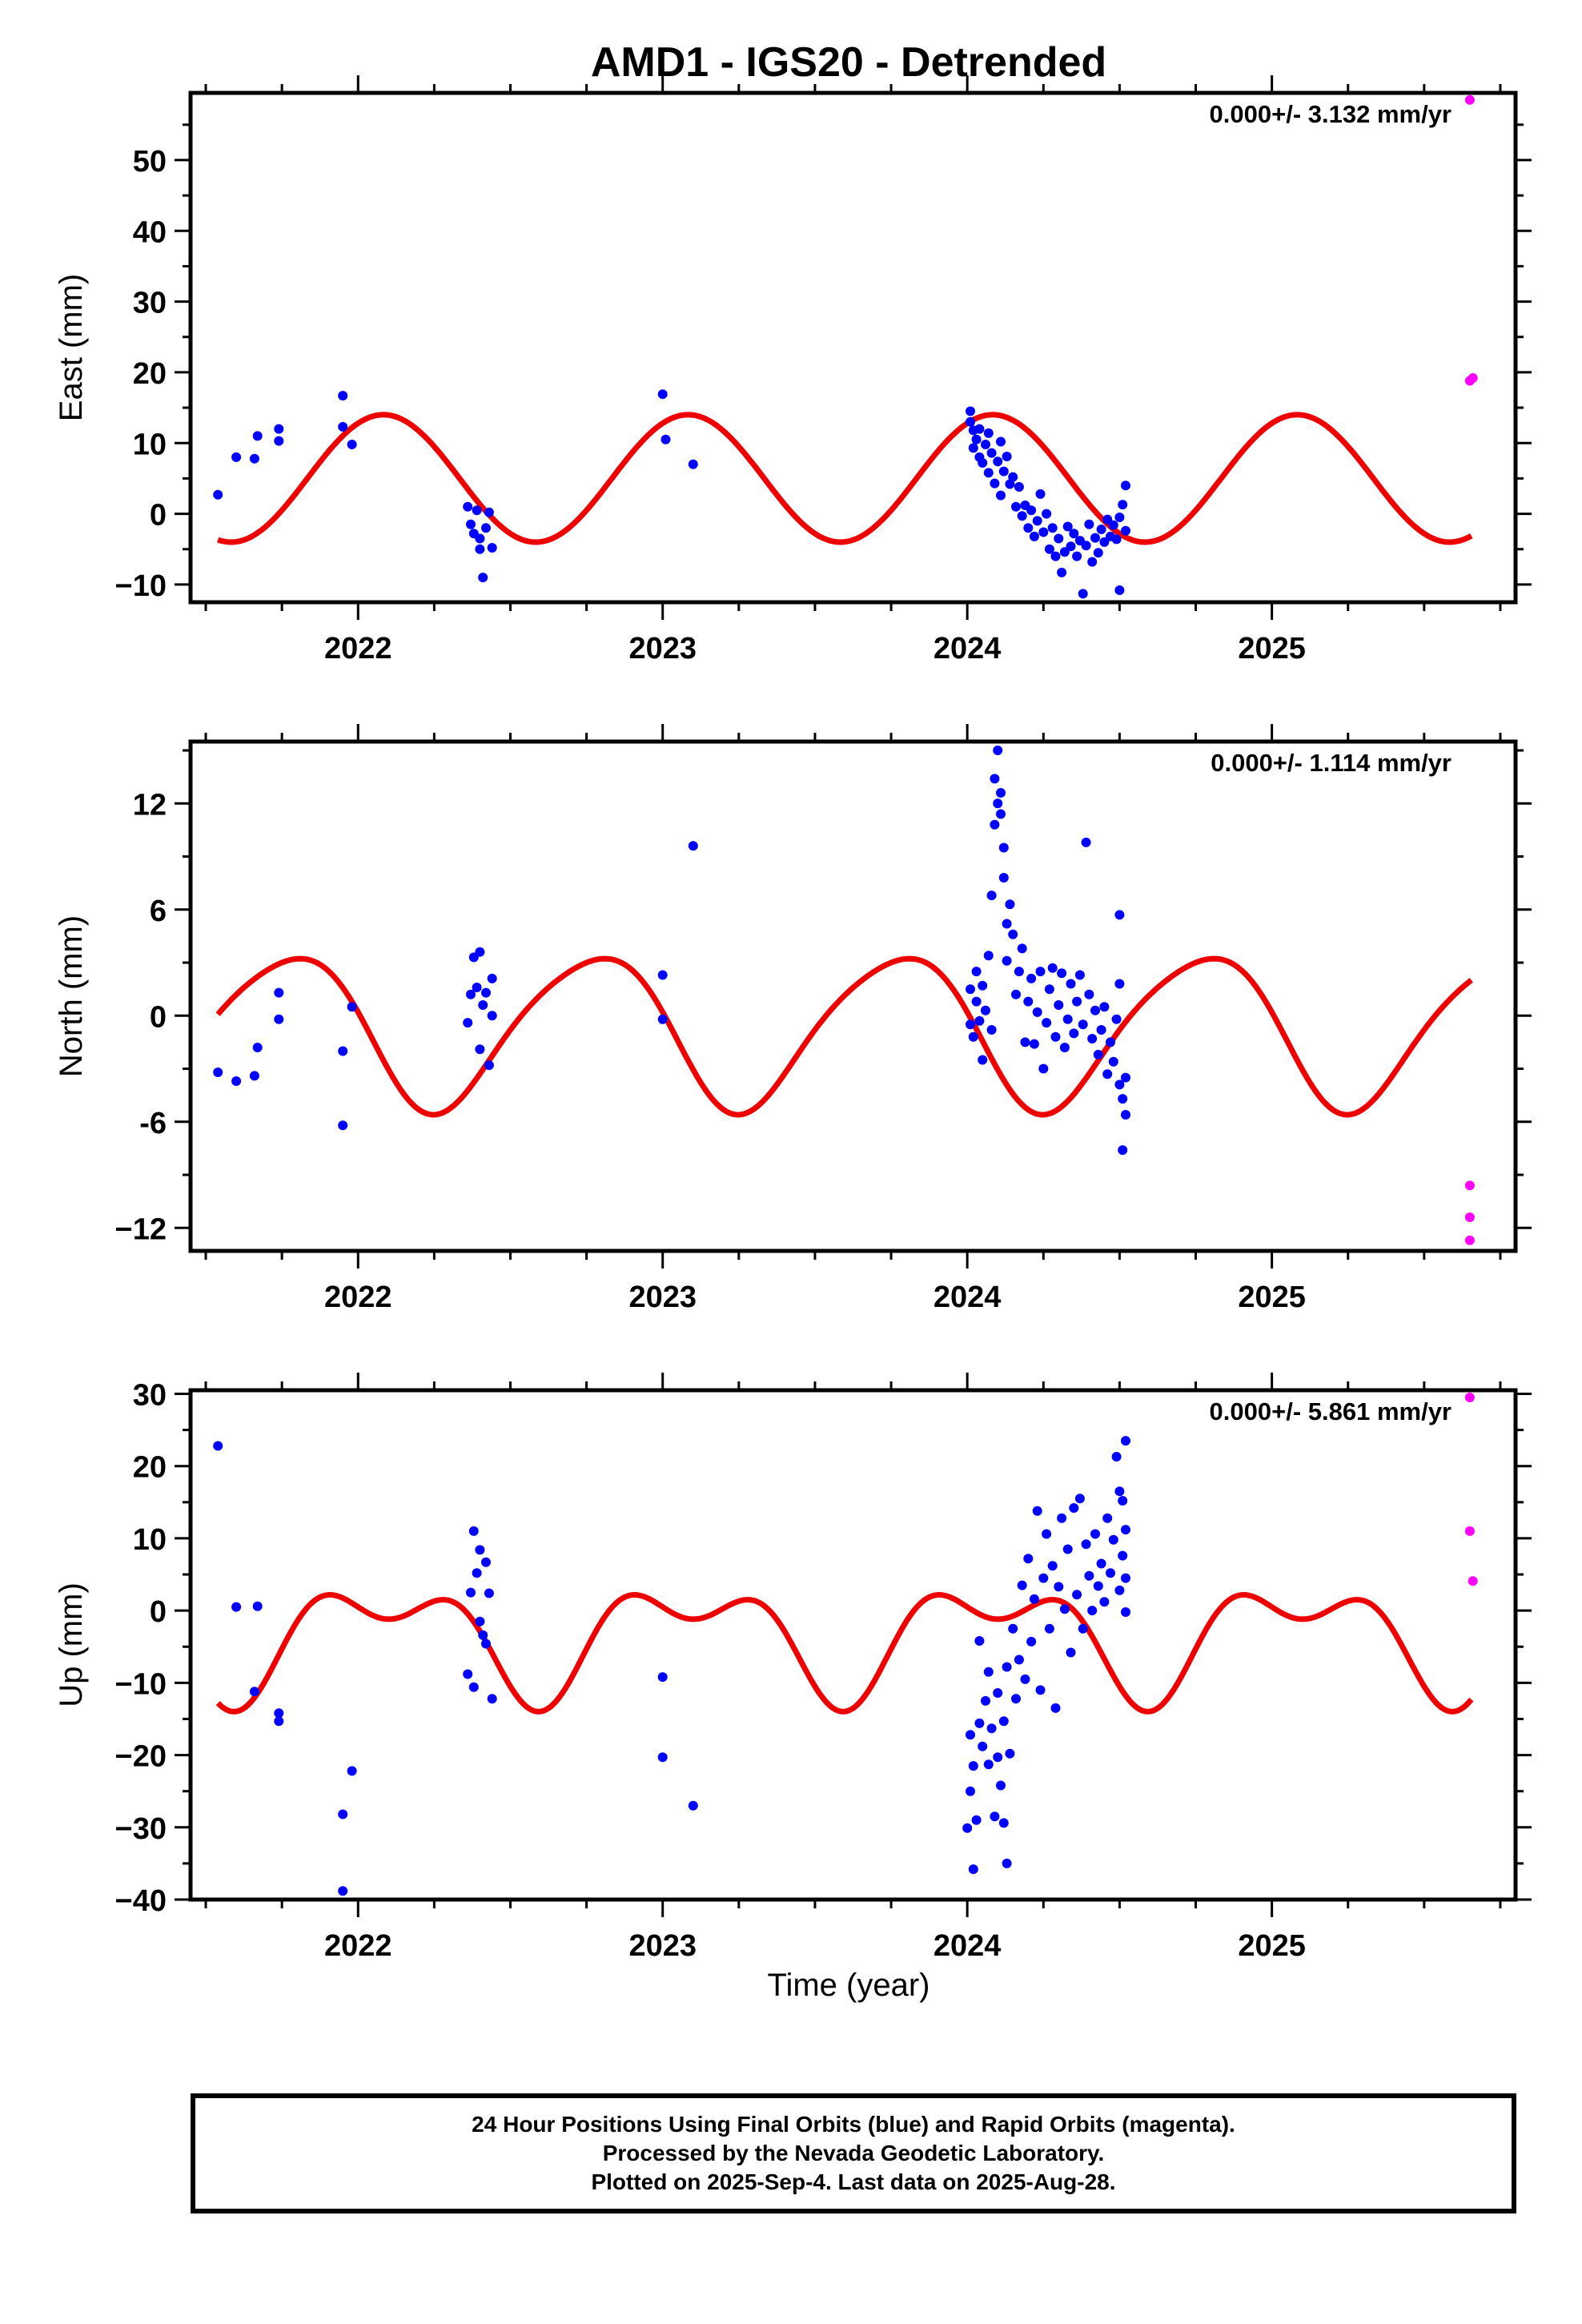 The height and width of the screenshot is (2324, 1582). I want to click on up-y-tick-label: 0, so click(158, 1612).